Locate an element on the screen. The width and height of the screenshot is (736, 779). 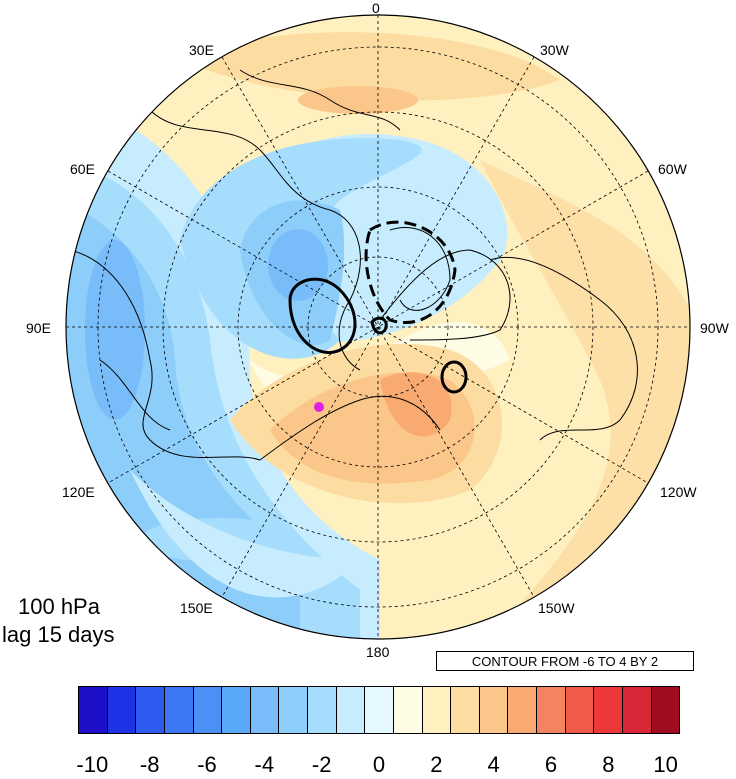
colorbar-label: 8 is located at coordinates (608, 764).